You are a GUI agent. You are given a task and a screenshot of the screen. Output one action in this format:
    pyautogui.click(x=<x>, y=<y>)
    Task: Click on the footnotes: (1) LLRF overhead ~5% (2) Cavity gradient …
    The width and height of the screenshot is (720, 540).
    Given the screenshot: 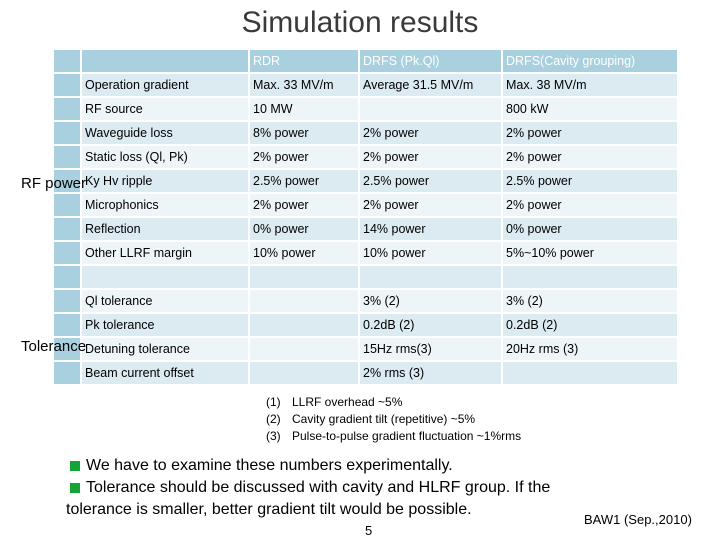 What is the action you would take?
    pyautogui.click(x=393, y=419)
    